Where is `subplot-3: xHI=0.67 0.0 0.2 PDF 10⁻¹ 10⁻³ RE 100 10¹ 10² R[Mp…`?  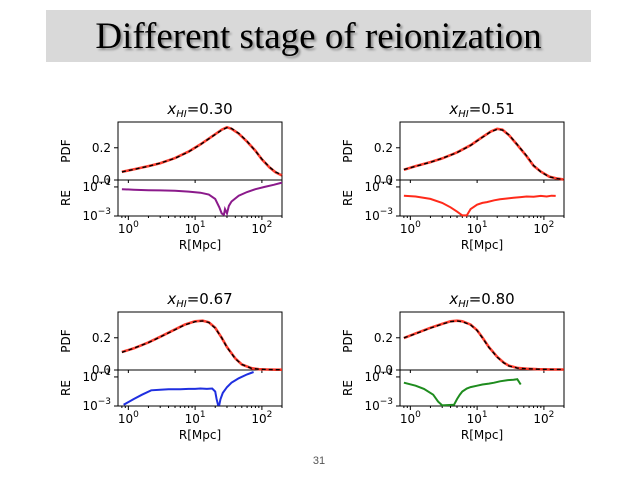 subplot-3: xHI=0.67 0.0 0.2 PDF 10⁻¹ 10⁻³ RE 100 10¹ 10² R[Mp… is located at coordinates (171, 366).